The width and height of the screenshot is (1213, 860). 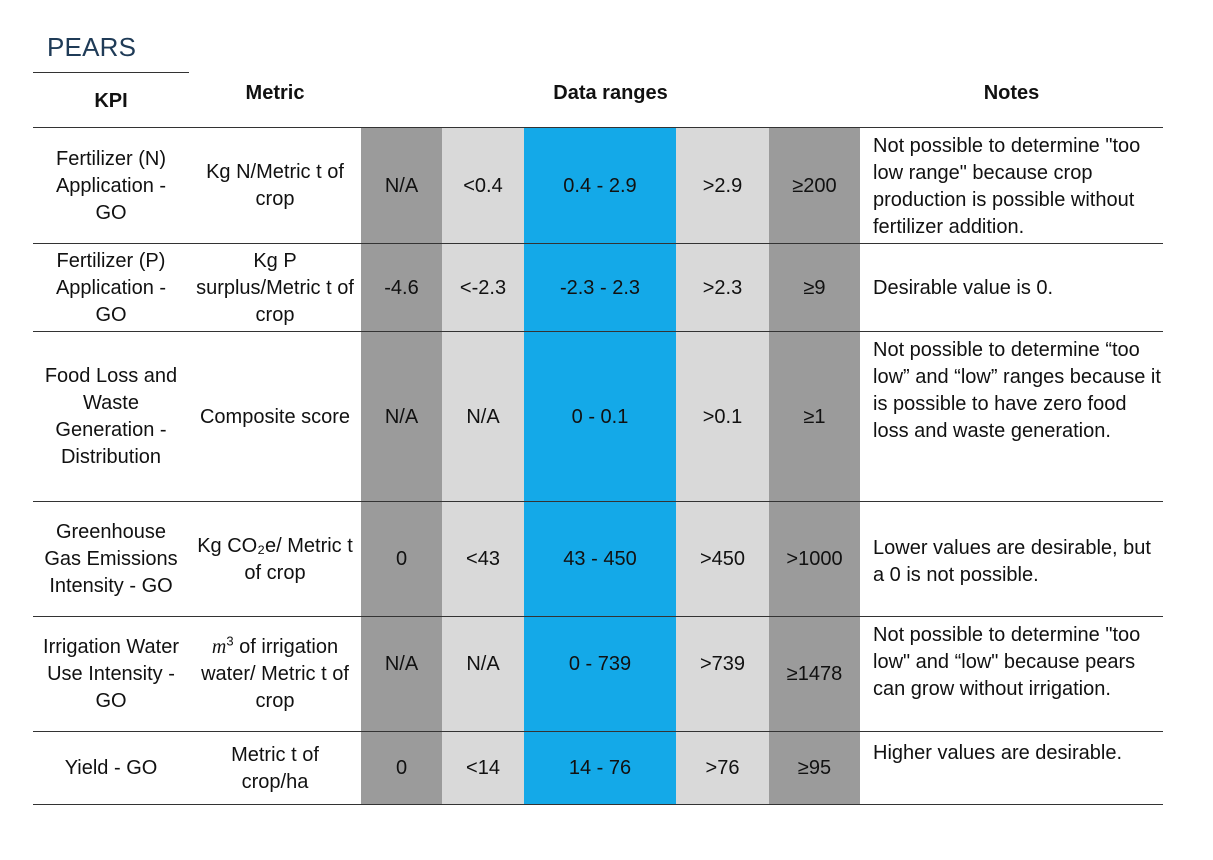 I want to click on range-cell: >739, so click(x=722, y=664).